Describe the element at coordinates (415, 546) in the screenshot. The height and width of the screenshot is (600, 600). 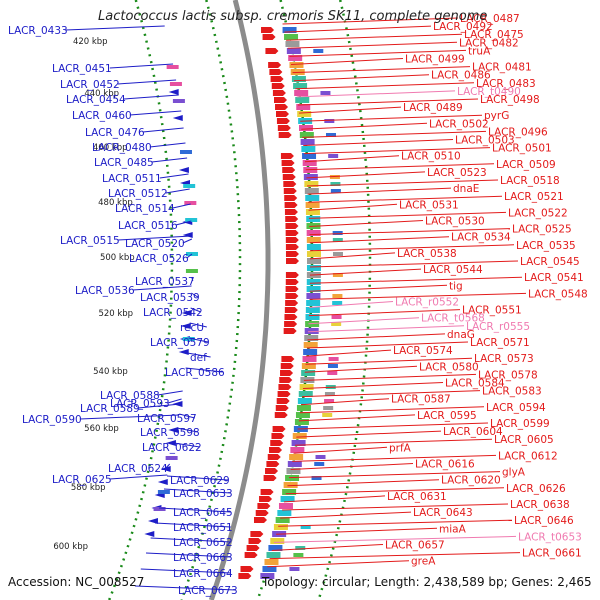
I see `gene-label-right: LACR_0657` at that location.